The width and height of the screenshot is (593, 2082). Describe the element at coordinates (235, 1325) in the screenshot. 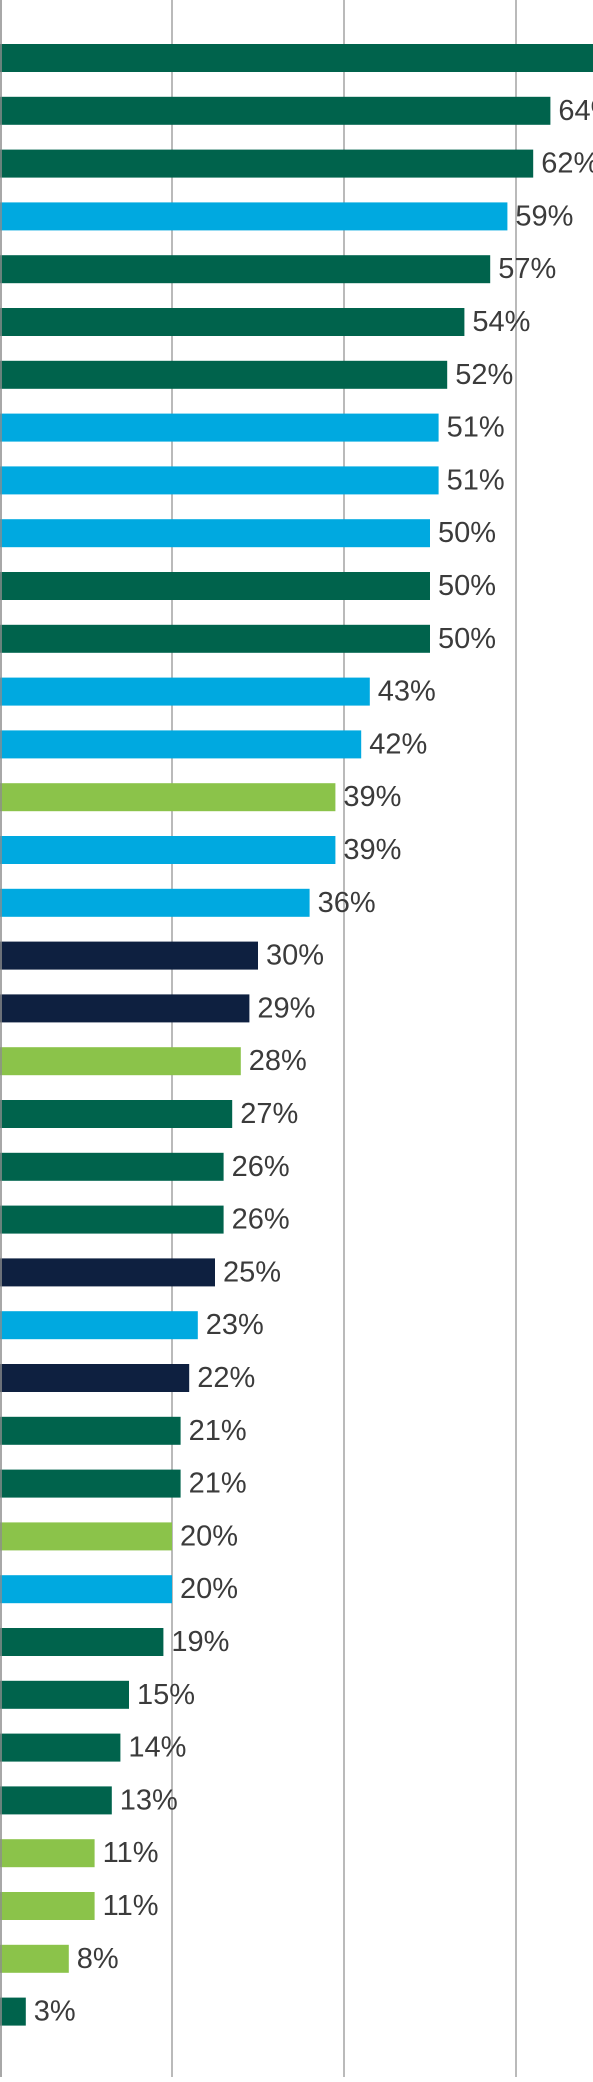

I see `data-label-25: 23%` at that location.